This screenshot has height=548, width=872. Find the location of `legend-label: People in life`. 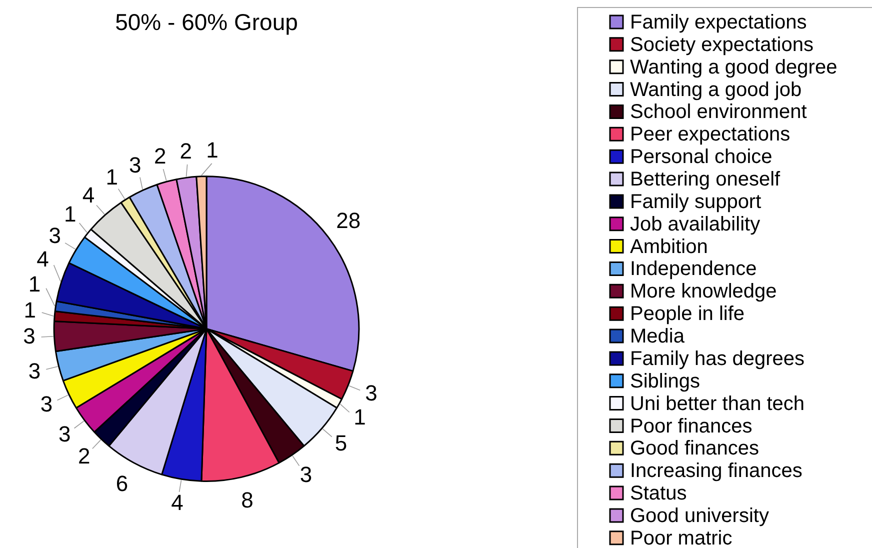

legend-label: People in life is located at coordinates (687, 314).